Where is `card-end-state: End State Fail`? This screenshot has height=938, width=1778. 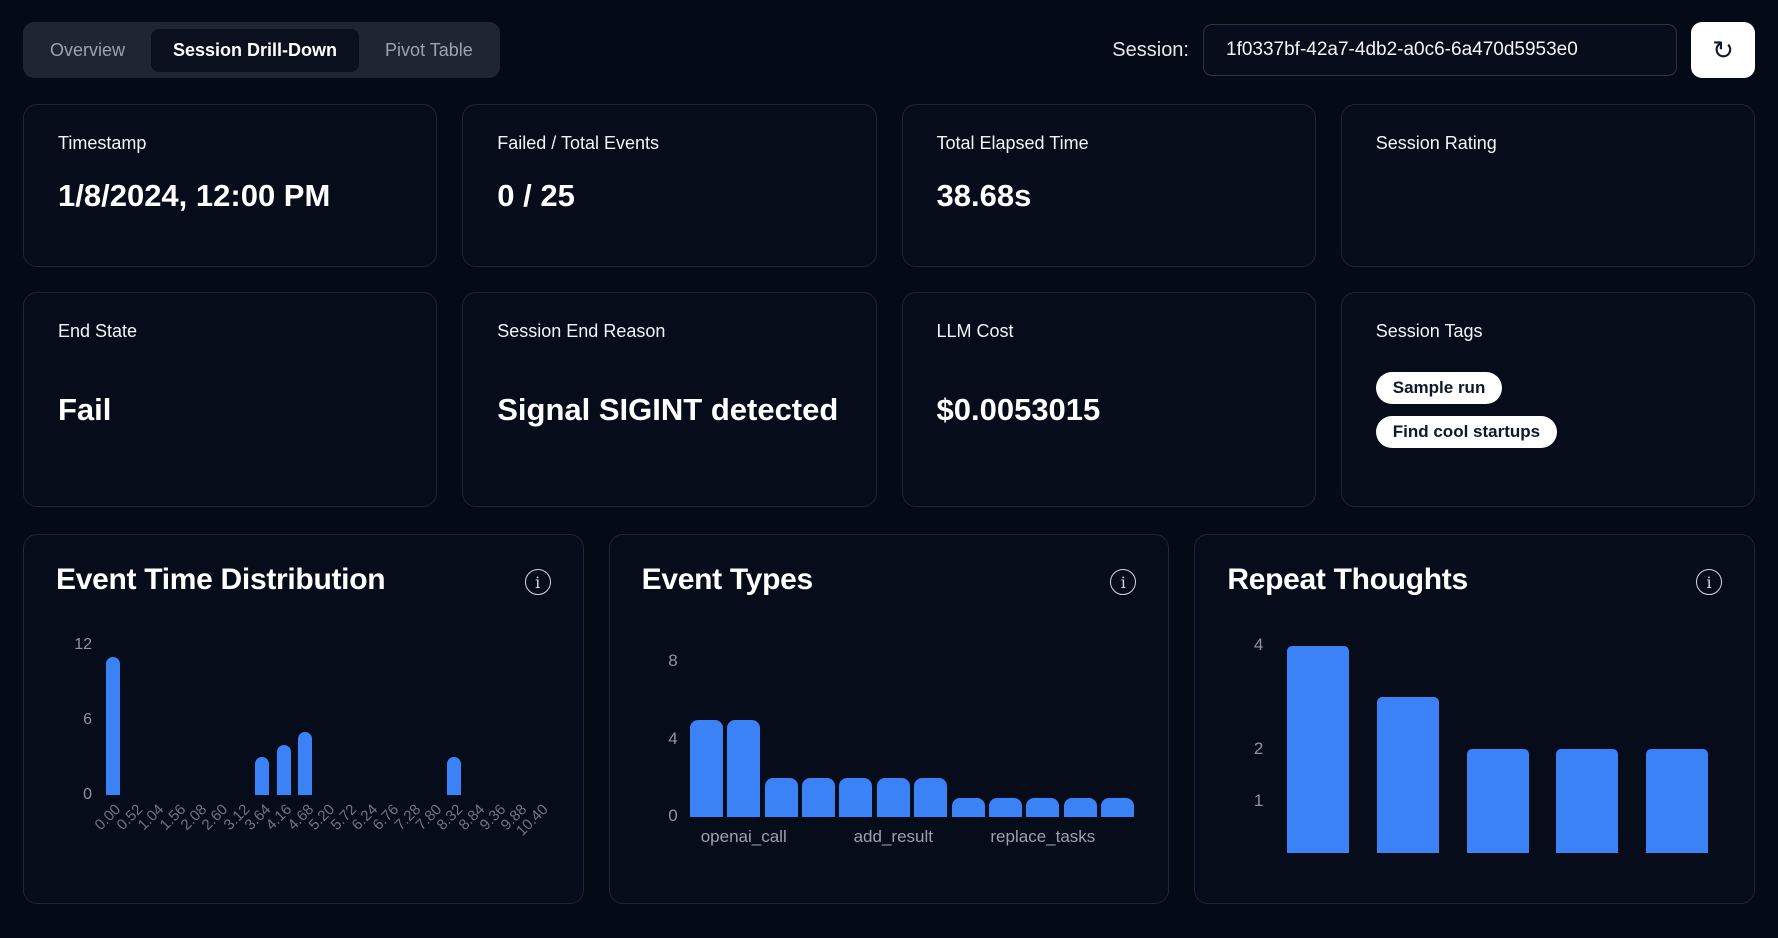 card-end-state: End State Fail is located at coordinates (230, 399).